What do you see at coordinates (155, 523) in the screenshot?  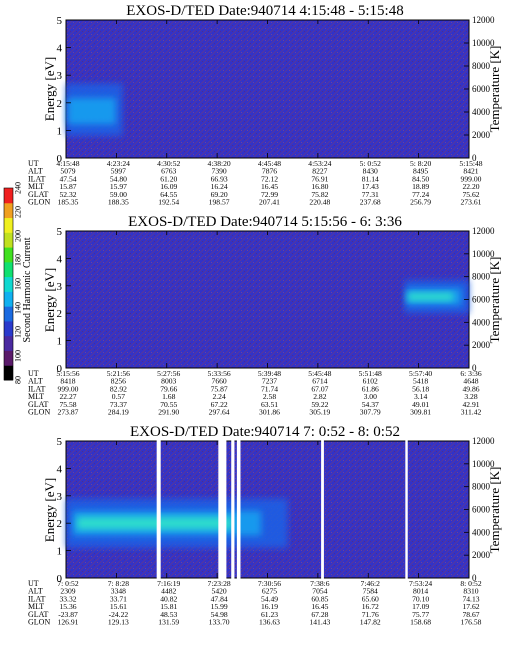 I see `feature-core` at bounding box center [155, 523].